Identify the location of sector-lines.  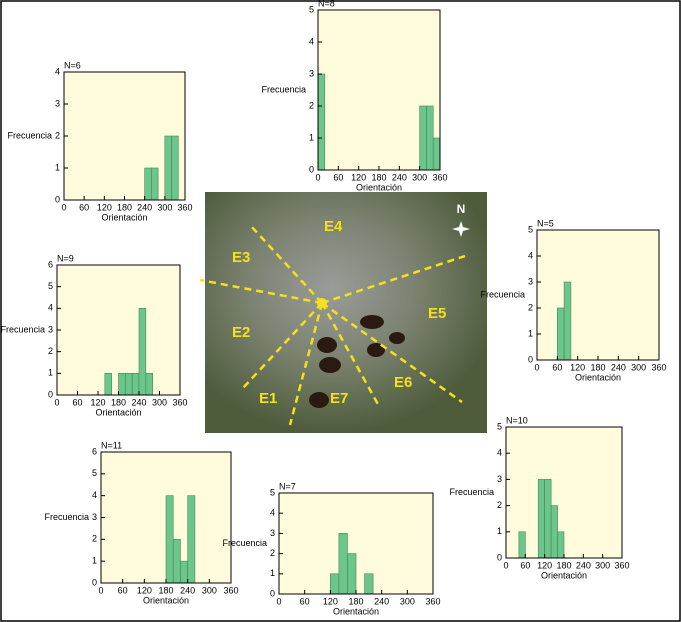
(332, 325).